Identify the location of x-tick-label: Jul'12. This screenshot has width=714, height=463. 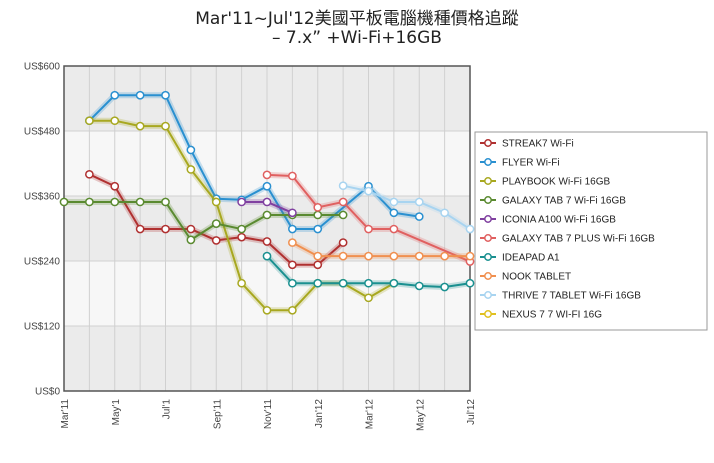
(471, 412).